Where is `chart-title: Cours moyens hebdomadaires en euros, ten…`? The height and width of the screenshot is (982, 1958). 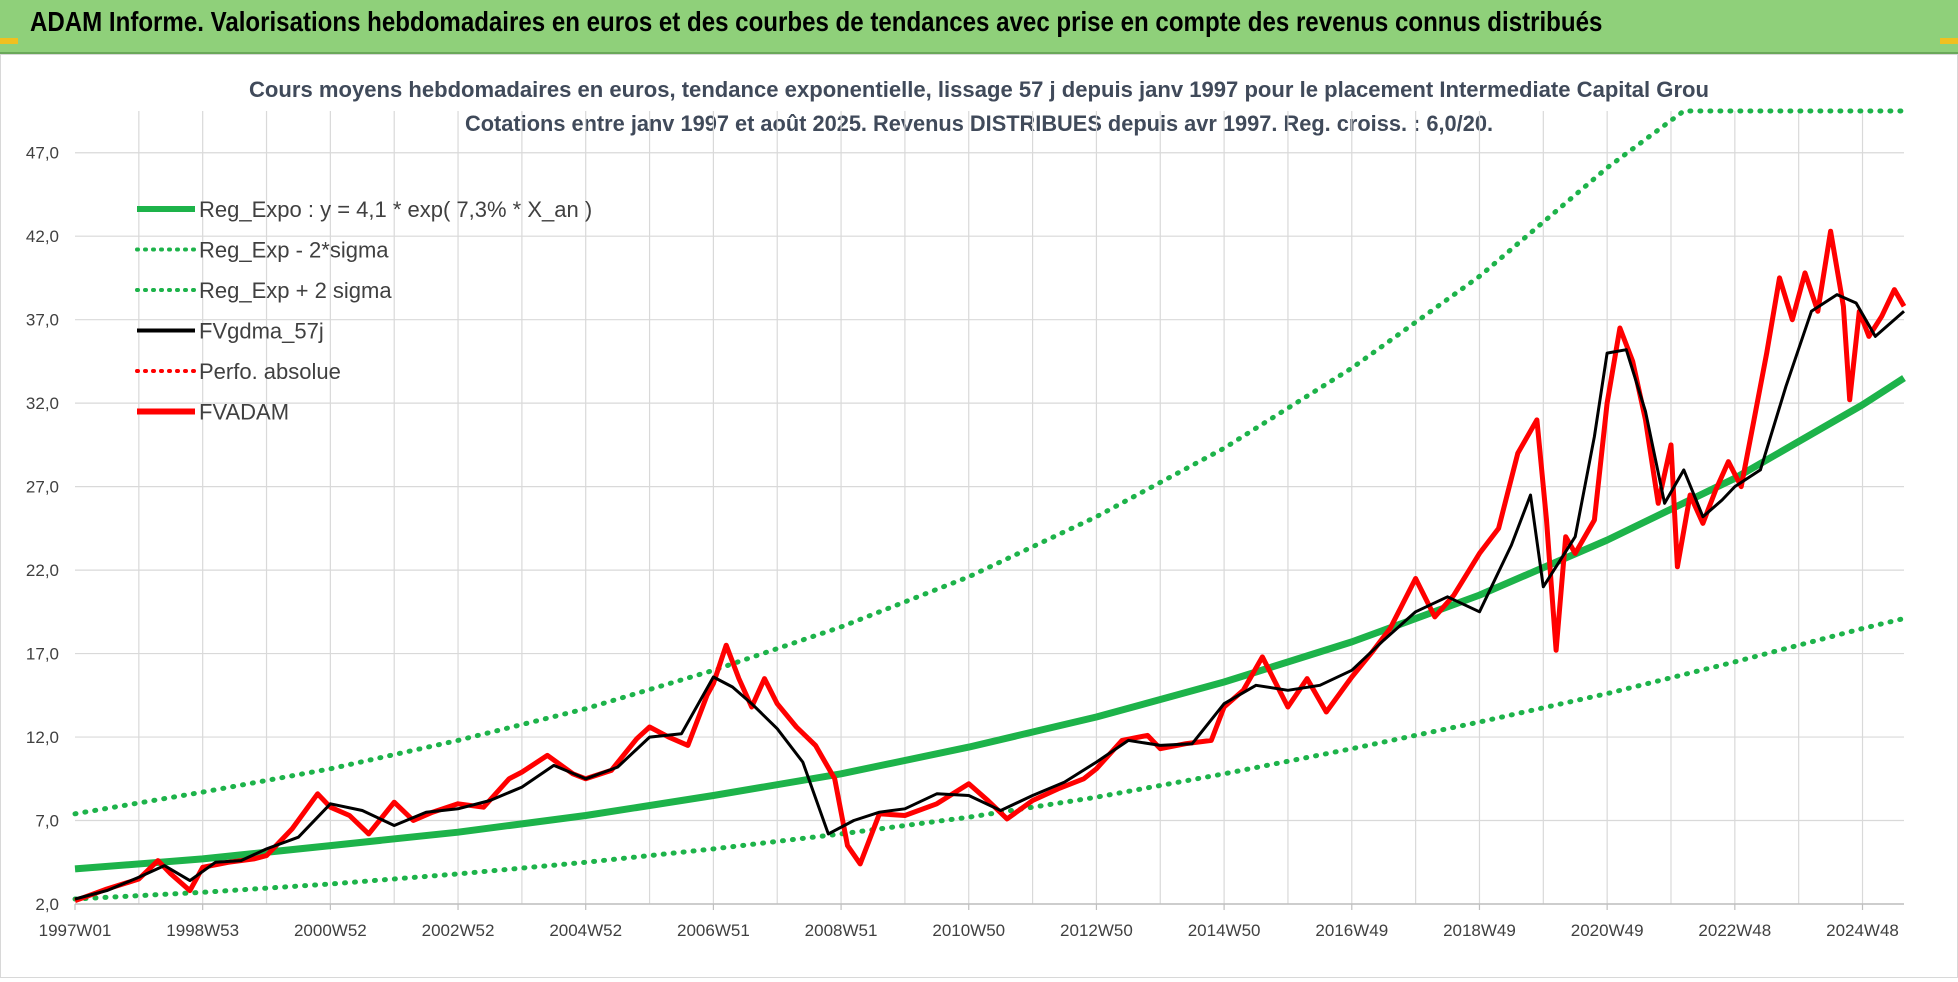 chart-title: Cours moyens hebdomadaires en euros, ten… is located at coordinates (979, 89).